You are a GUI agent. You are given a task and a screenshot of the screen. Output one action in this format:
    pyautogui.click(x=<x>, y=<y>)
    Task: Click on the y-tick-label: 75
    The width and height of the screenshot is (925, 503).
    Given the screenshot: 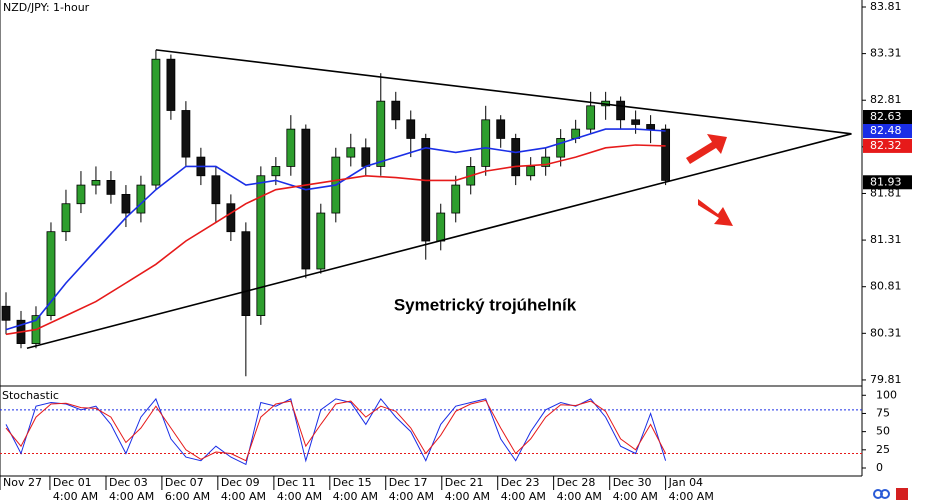 What is the action you would take?
    pyautogui.click(x=883, y=412)
    